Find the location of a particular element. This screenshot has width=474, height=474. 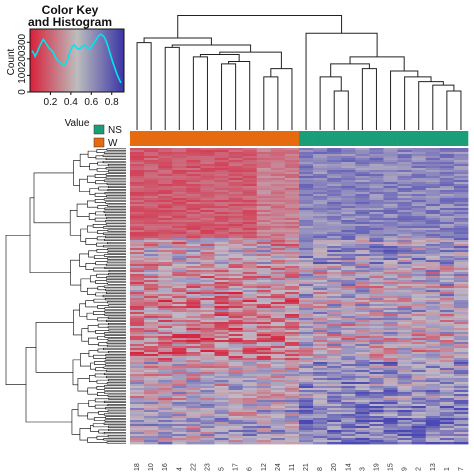

column-label: 15 is located at coordinates (391, 467).